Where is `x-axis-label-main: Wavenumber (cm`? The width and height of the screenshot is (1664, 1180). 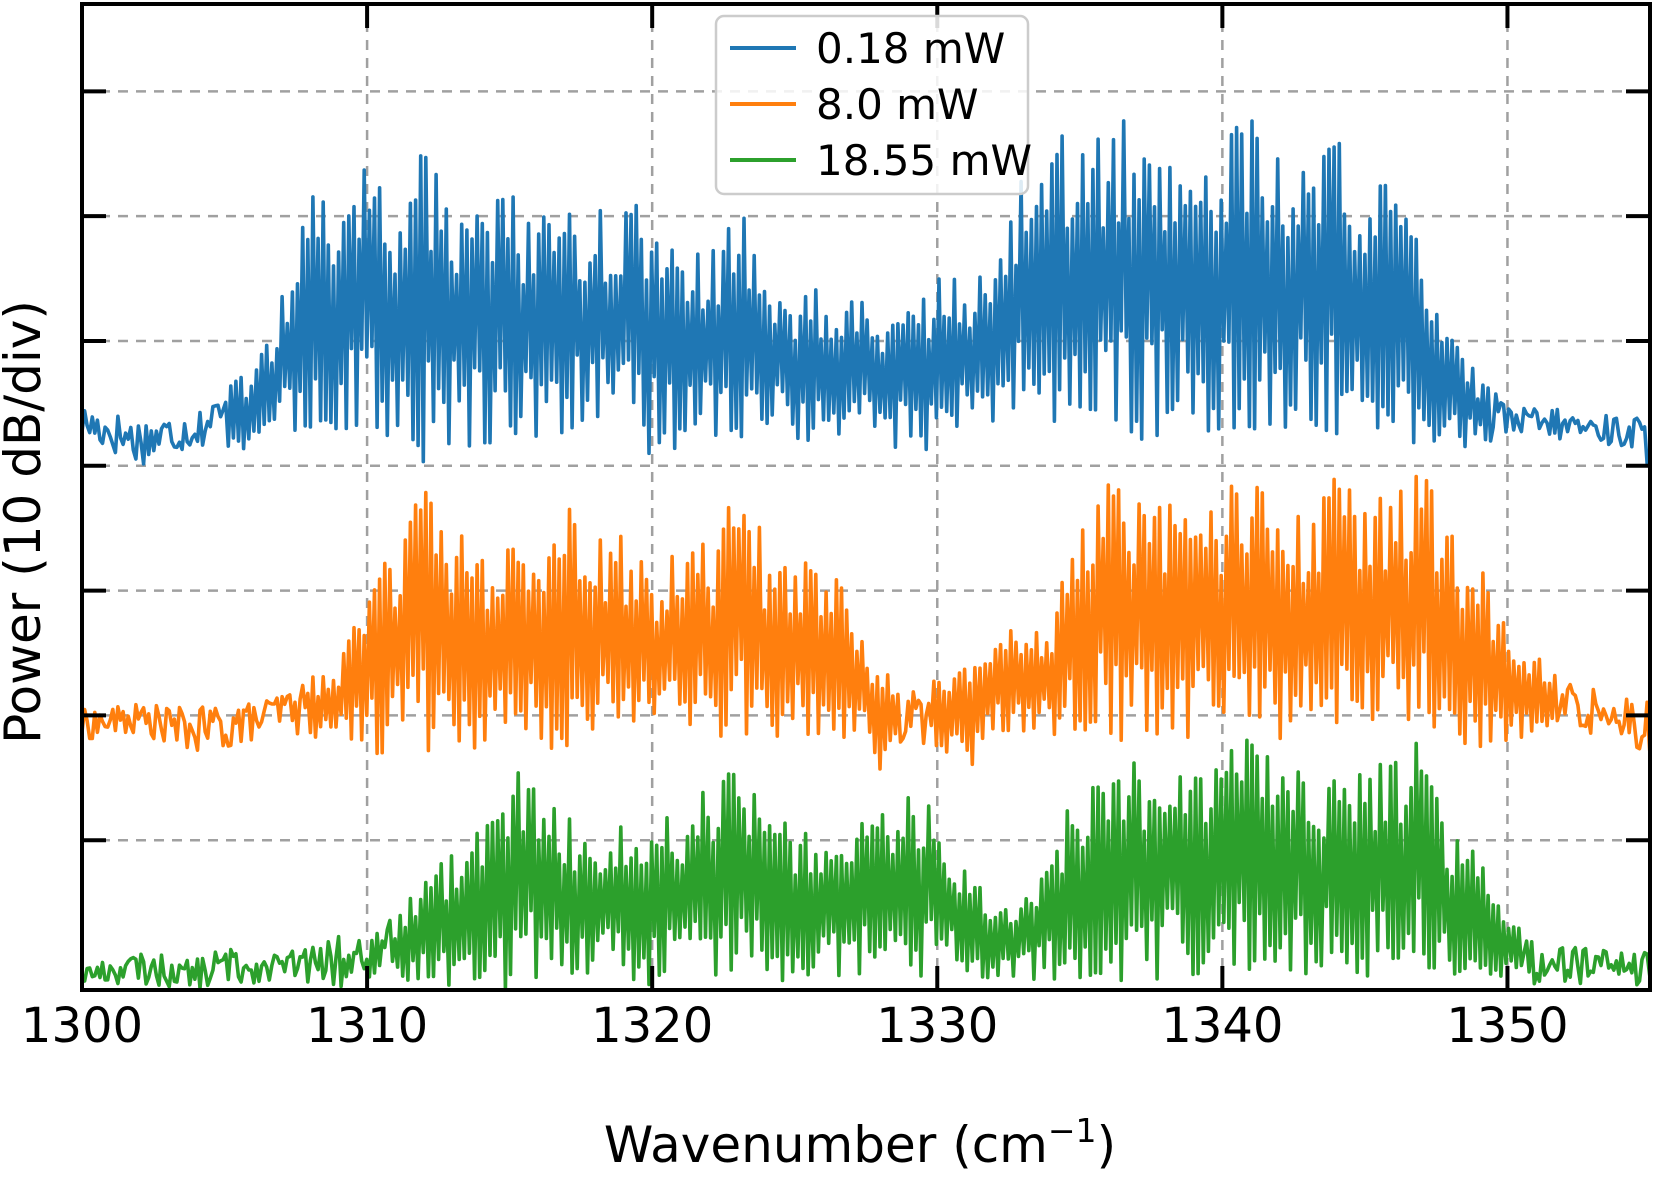 x-axis-label-main: Wavenumber (cm is located at coordinates (826, 1145).